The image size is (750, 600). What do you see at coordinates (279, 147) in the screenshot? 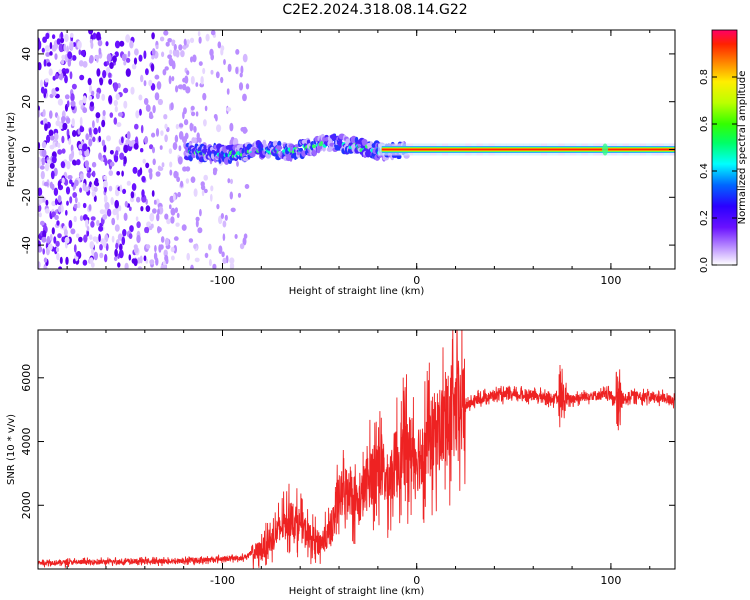
I see `heatmap-signal-cell` at bounding box center [279, 147].